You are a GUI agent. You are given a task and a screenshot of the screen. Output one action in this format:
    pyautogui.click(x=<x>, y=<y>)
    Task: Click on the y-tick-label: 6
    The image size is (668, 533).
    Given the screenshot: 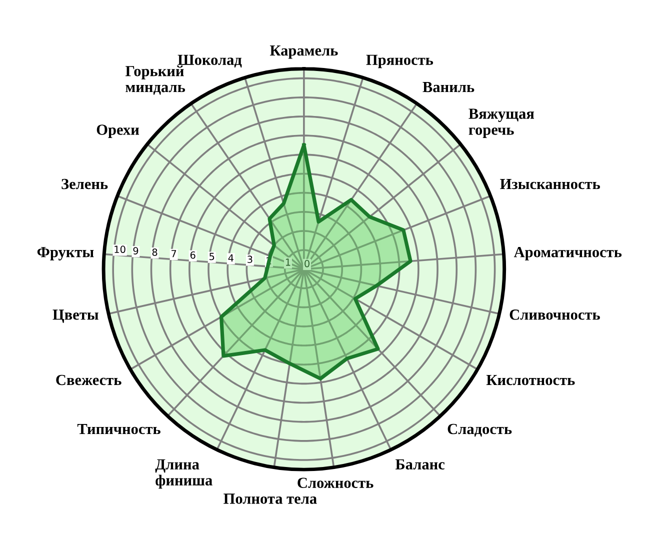 What is the action you would take?
    pyautogui.click(x=193, y=255)
    